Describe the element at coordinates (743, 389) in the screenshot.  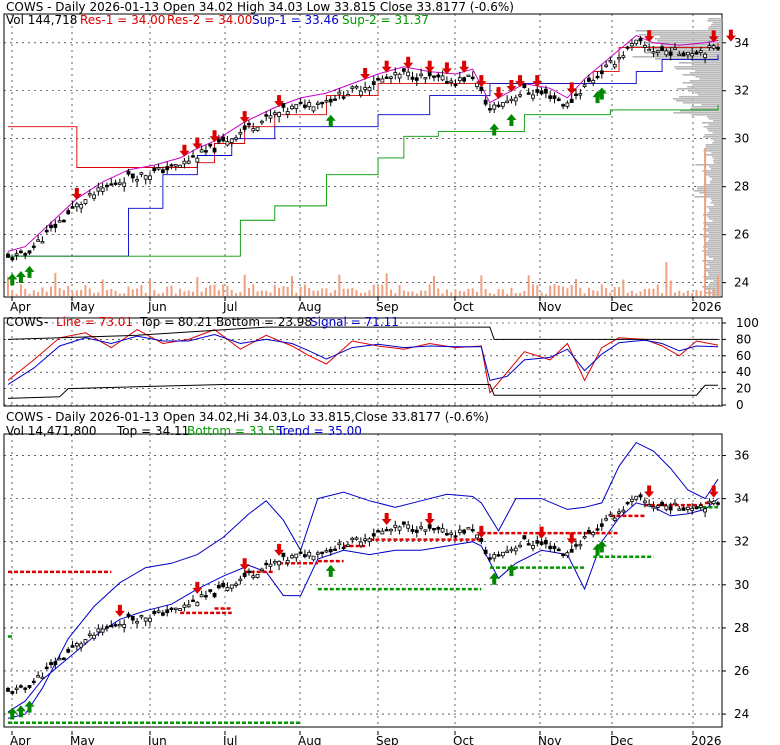
I see `y-tick-label: 20` at that location.